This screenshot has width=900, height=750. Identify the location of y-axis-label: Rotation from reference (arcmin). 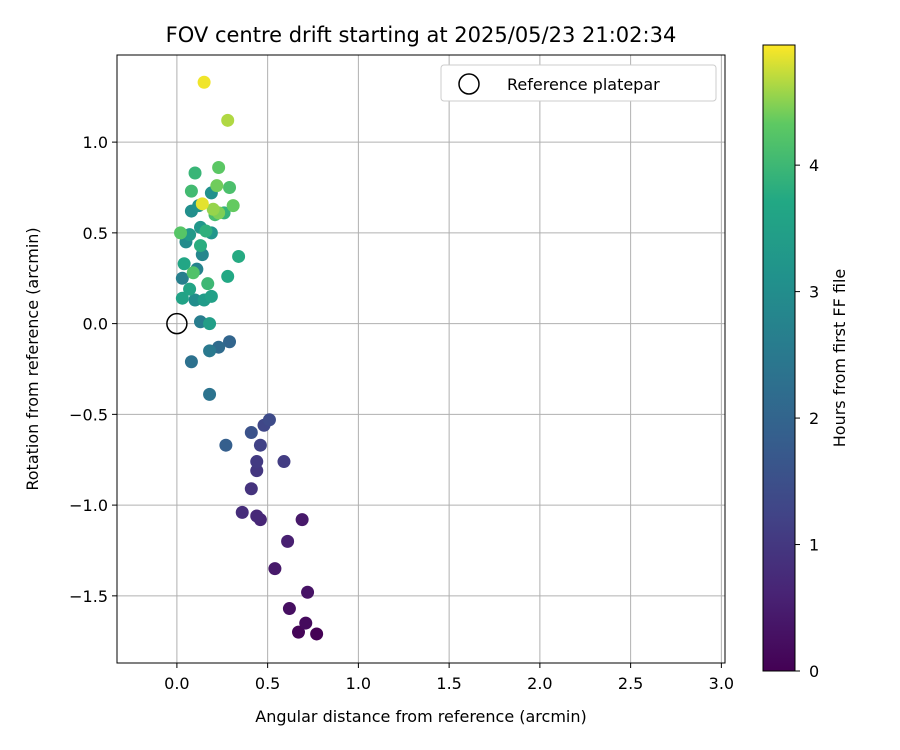
(32, 358).